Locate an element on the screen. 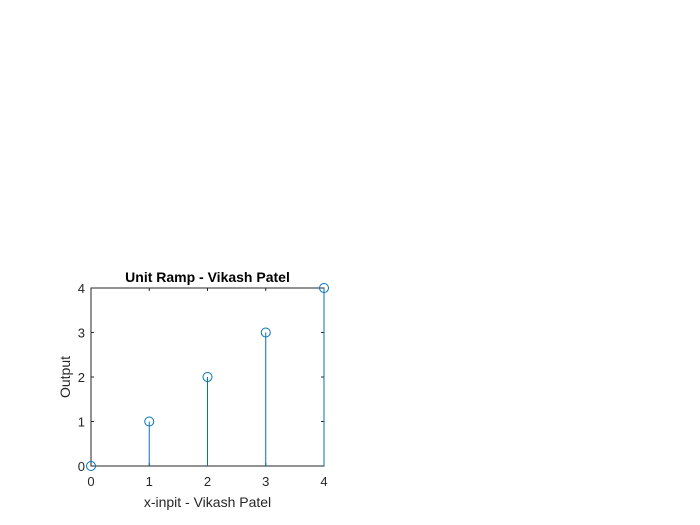  x-tick-label: 4 is located at coordinates (323, 481).